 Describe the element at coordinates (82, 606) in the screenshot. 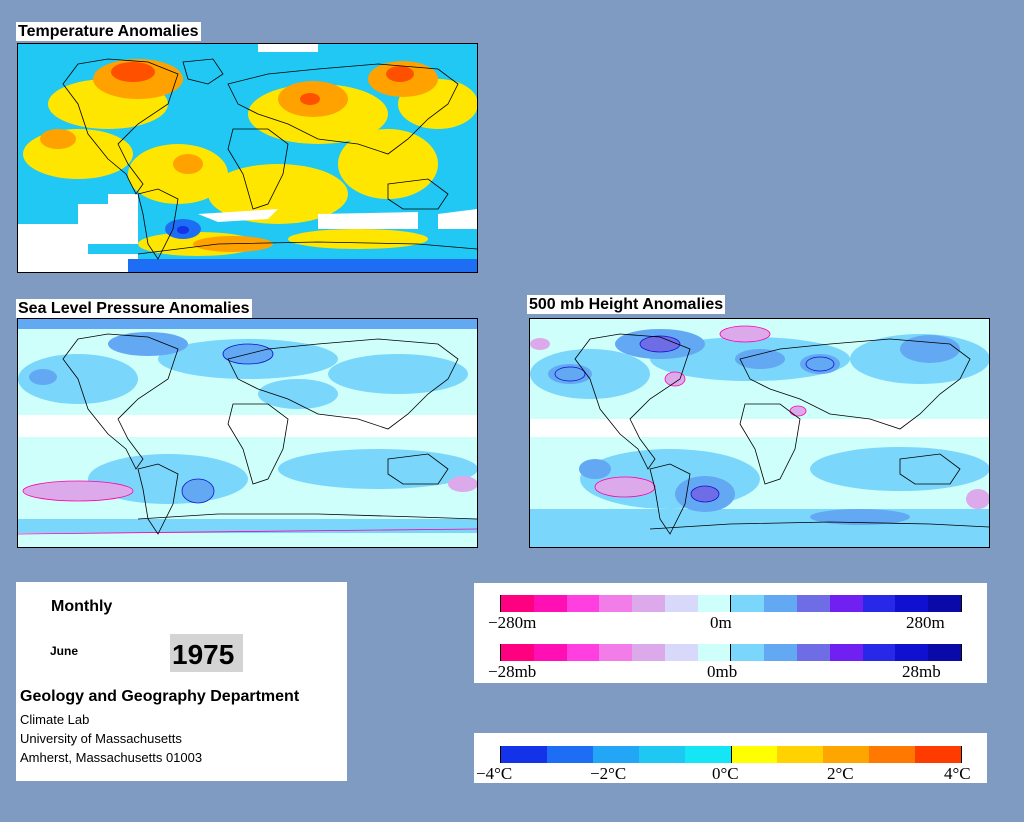

I see `period-label: Monthly` at that location.